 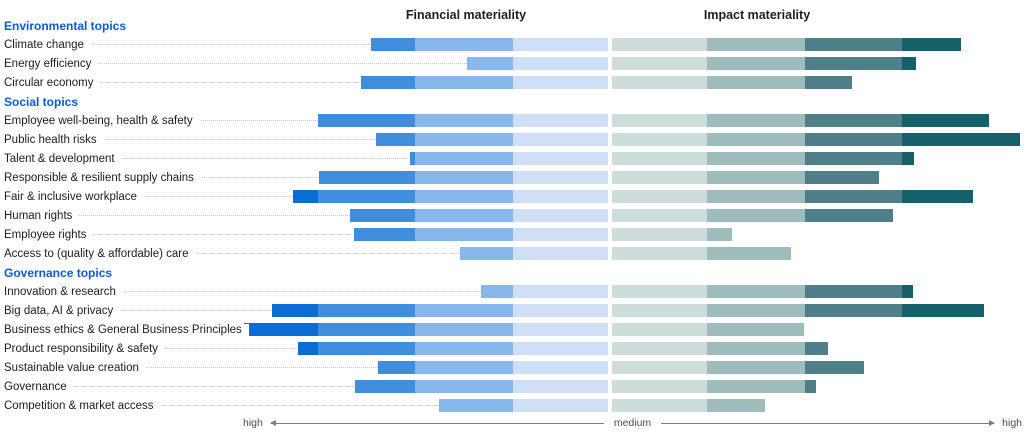 I want to click on topic-label: Access to (quality & affordable) care, so click(x=100, y=253).